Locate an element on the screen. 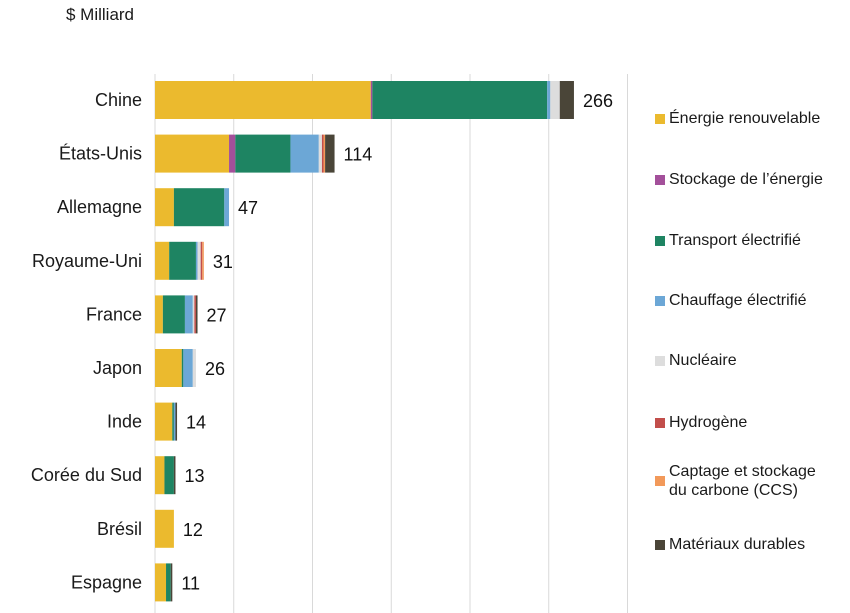  legend-item: Énergie renouvelable is located at coordinates (737, 118).